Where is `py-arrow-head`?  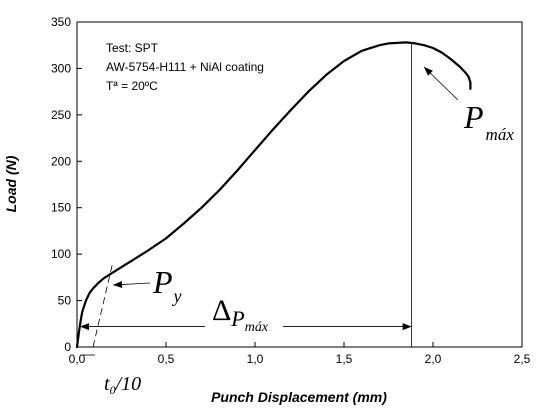
py-arrow-head is located at coordinates (118, 285).